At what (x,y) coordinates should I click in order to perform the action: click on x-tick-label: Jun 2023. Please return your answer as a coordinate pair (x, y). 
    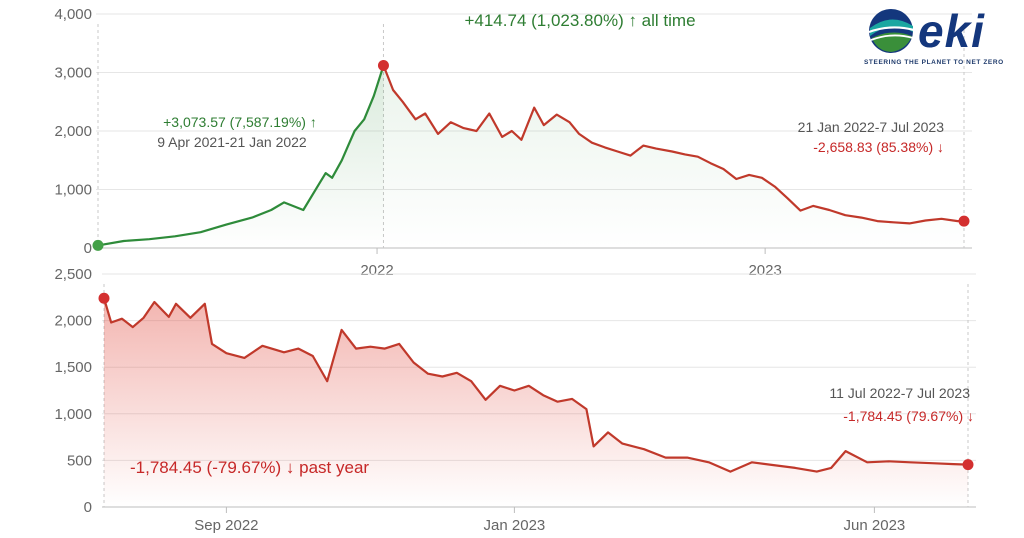
    Looking at the image, I should click on (875, 525).